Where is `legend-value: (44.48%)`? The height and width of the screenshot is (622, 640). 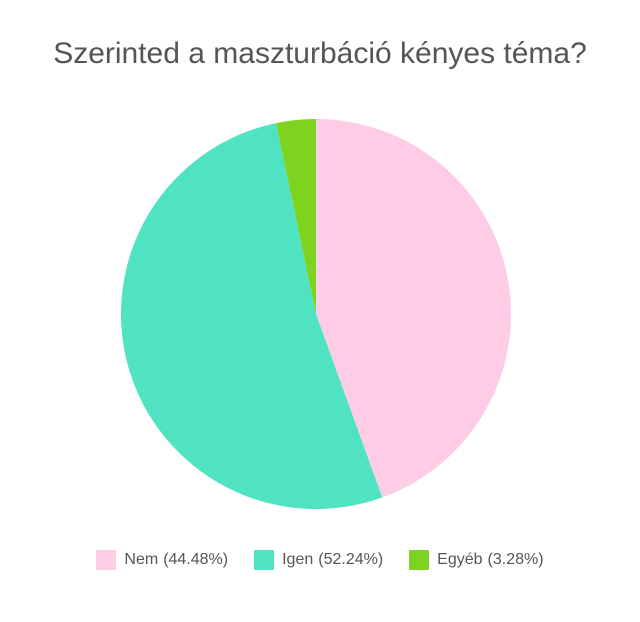 legend-value: (44.48%) is located at coordinates (196, 559).